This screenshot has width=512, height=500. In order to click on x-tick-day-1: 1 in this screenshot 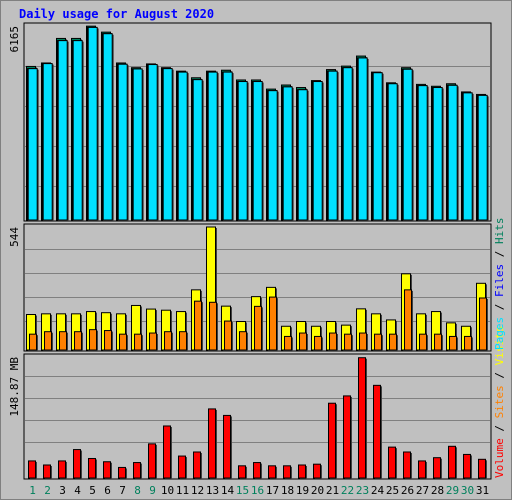, I will do `click(32, 490)`.